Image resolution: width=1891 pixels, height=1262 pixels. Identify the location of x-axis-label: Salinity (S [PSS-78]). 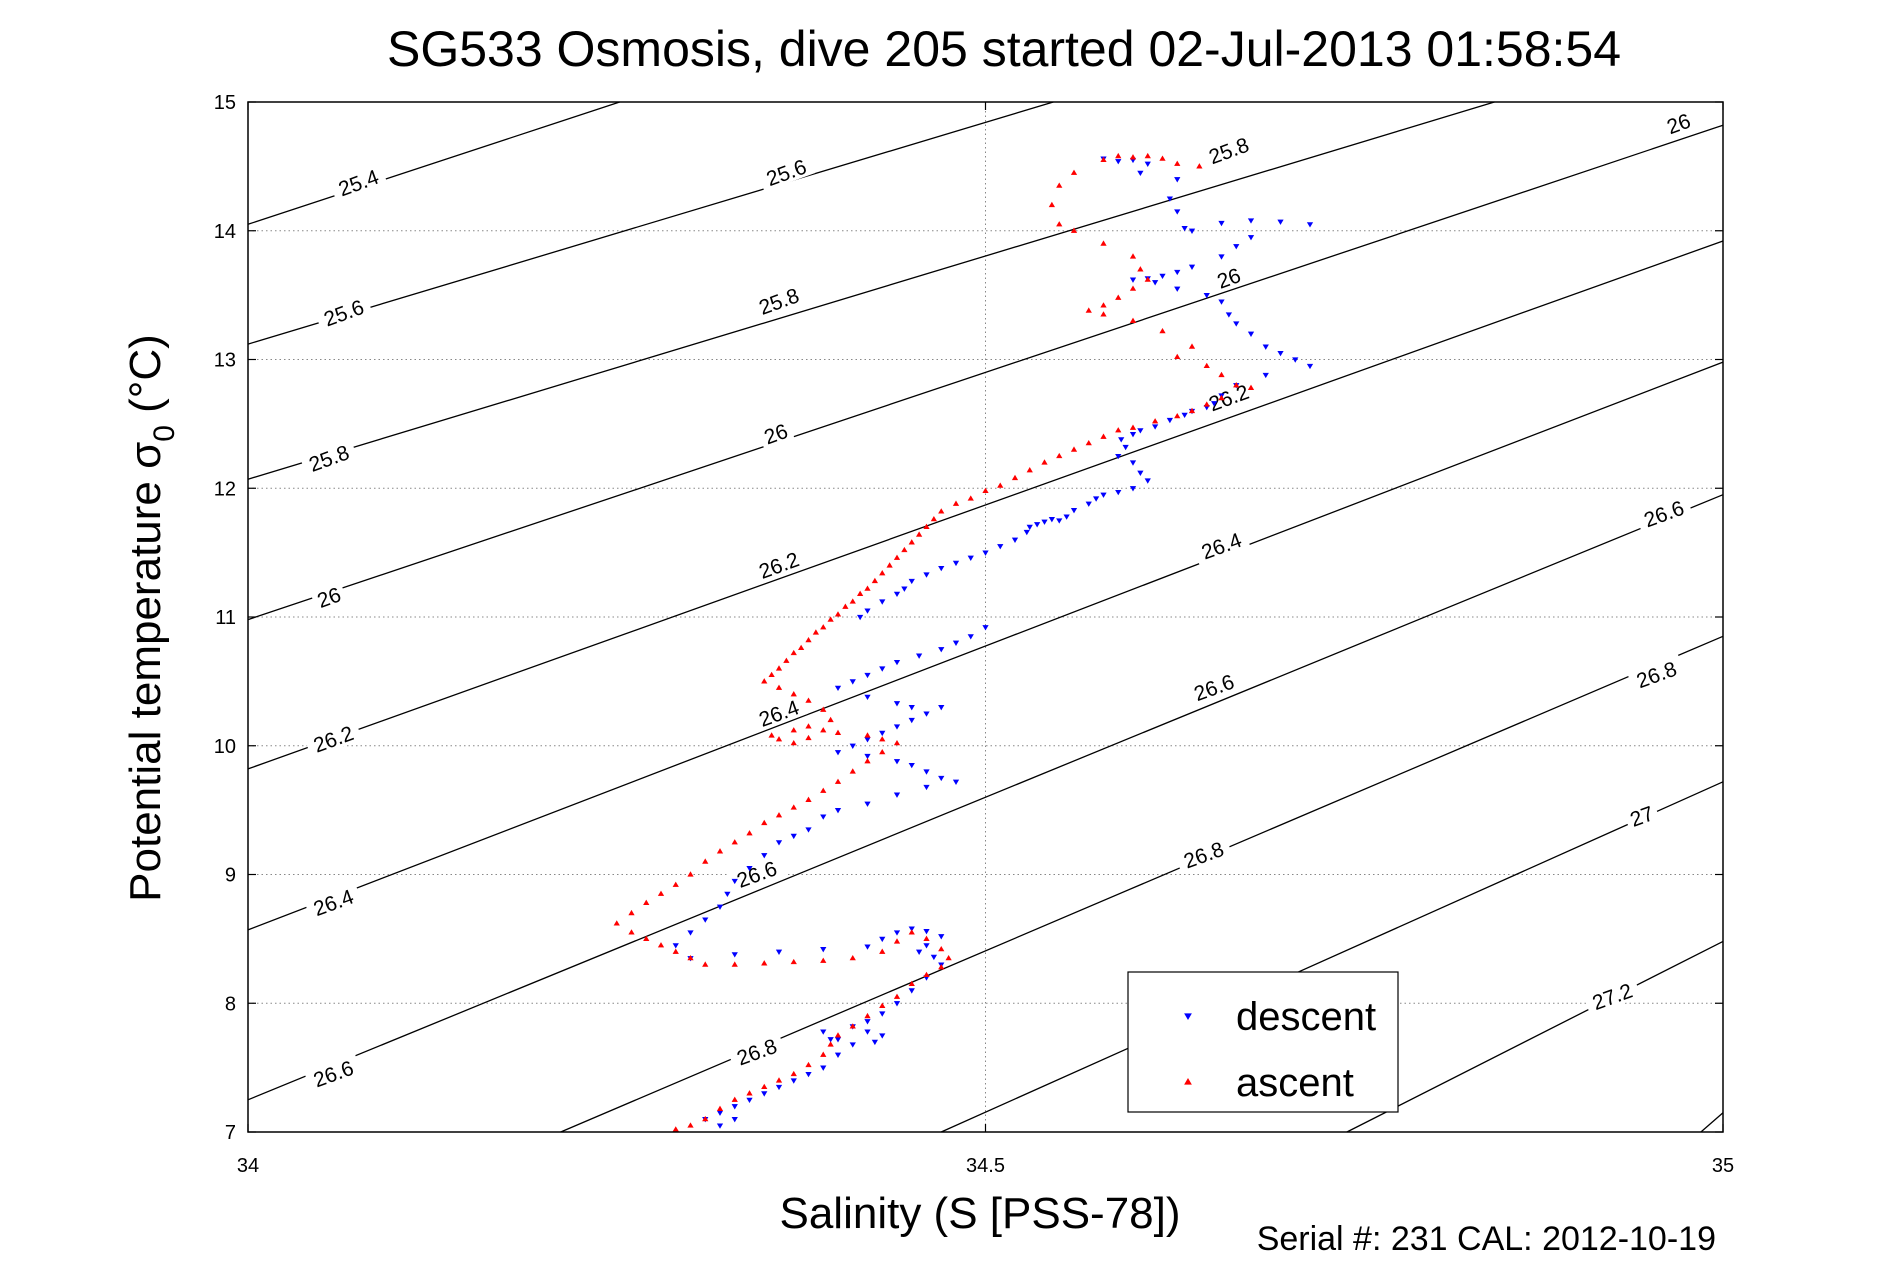
(979, 1213).